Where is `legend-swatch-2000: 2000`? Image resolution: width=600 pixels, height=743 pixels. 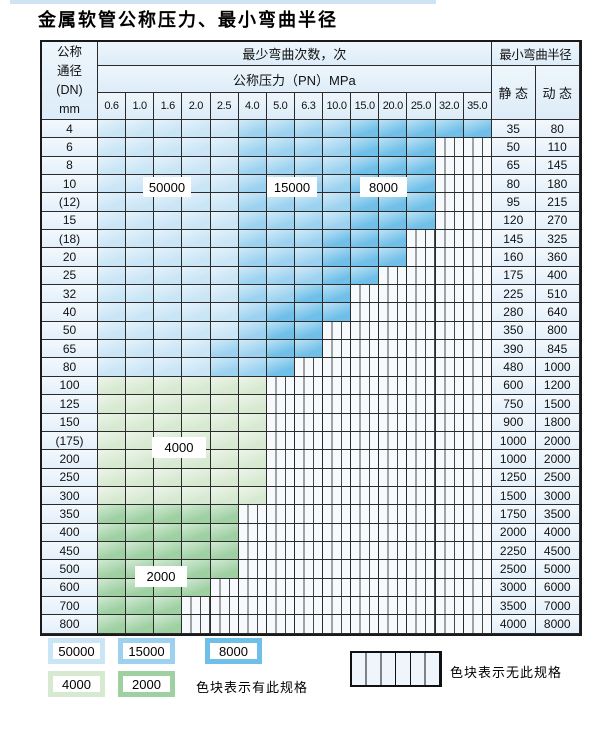
legend-swatch-2000: 2000 is located at coordinates (146, 684).